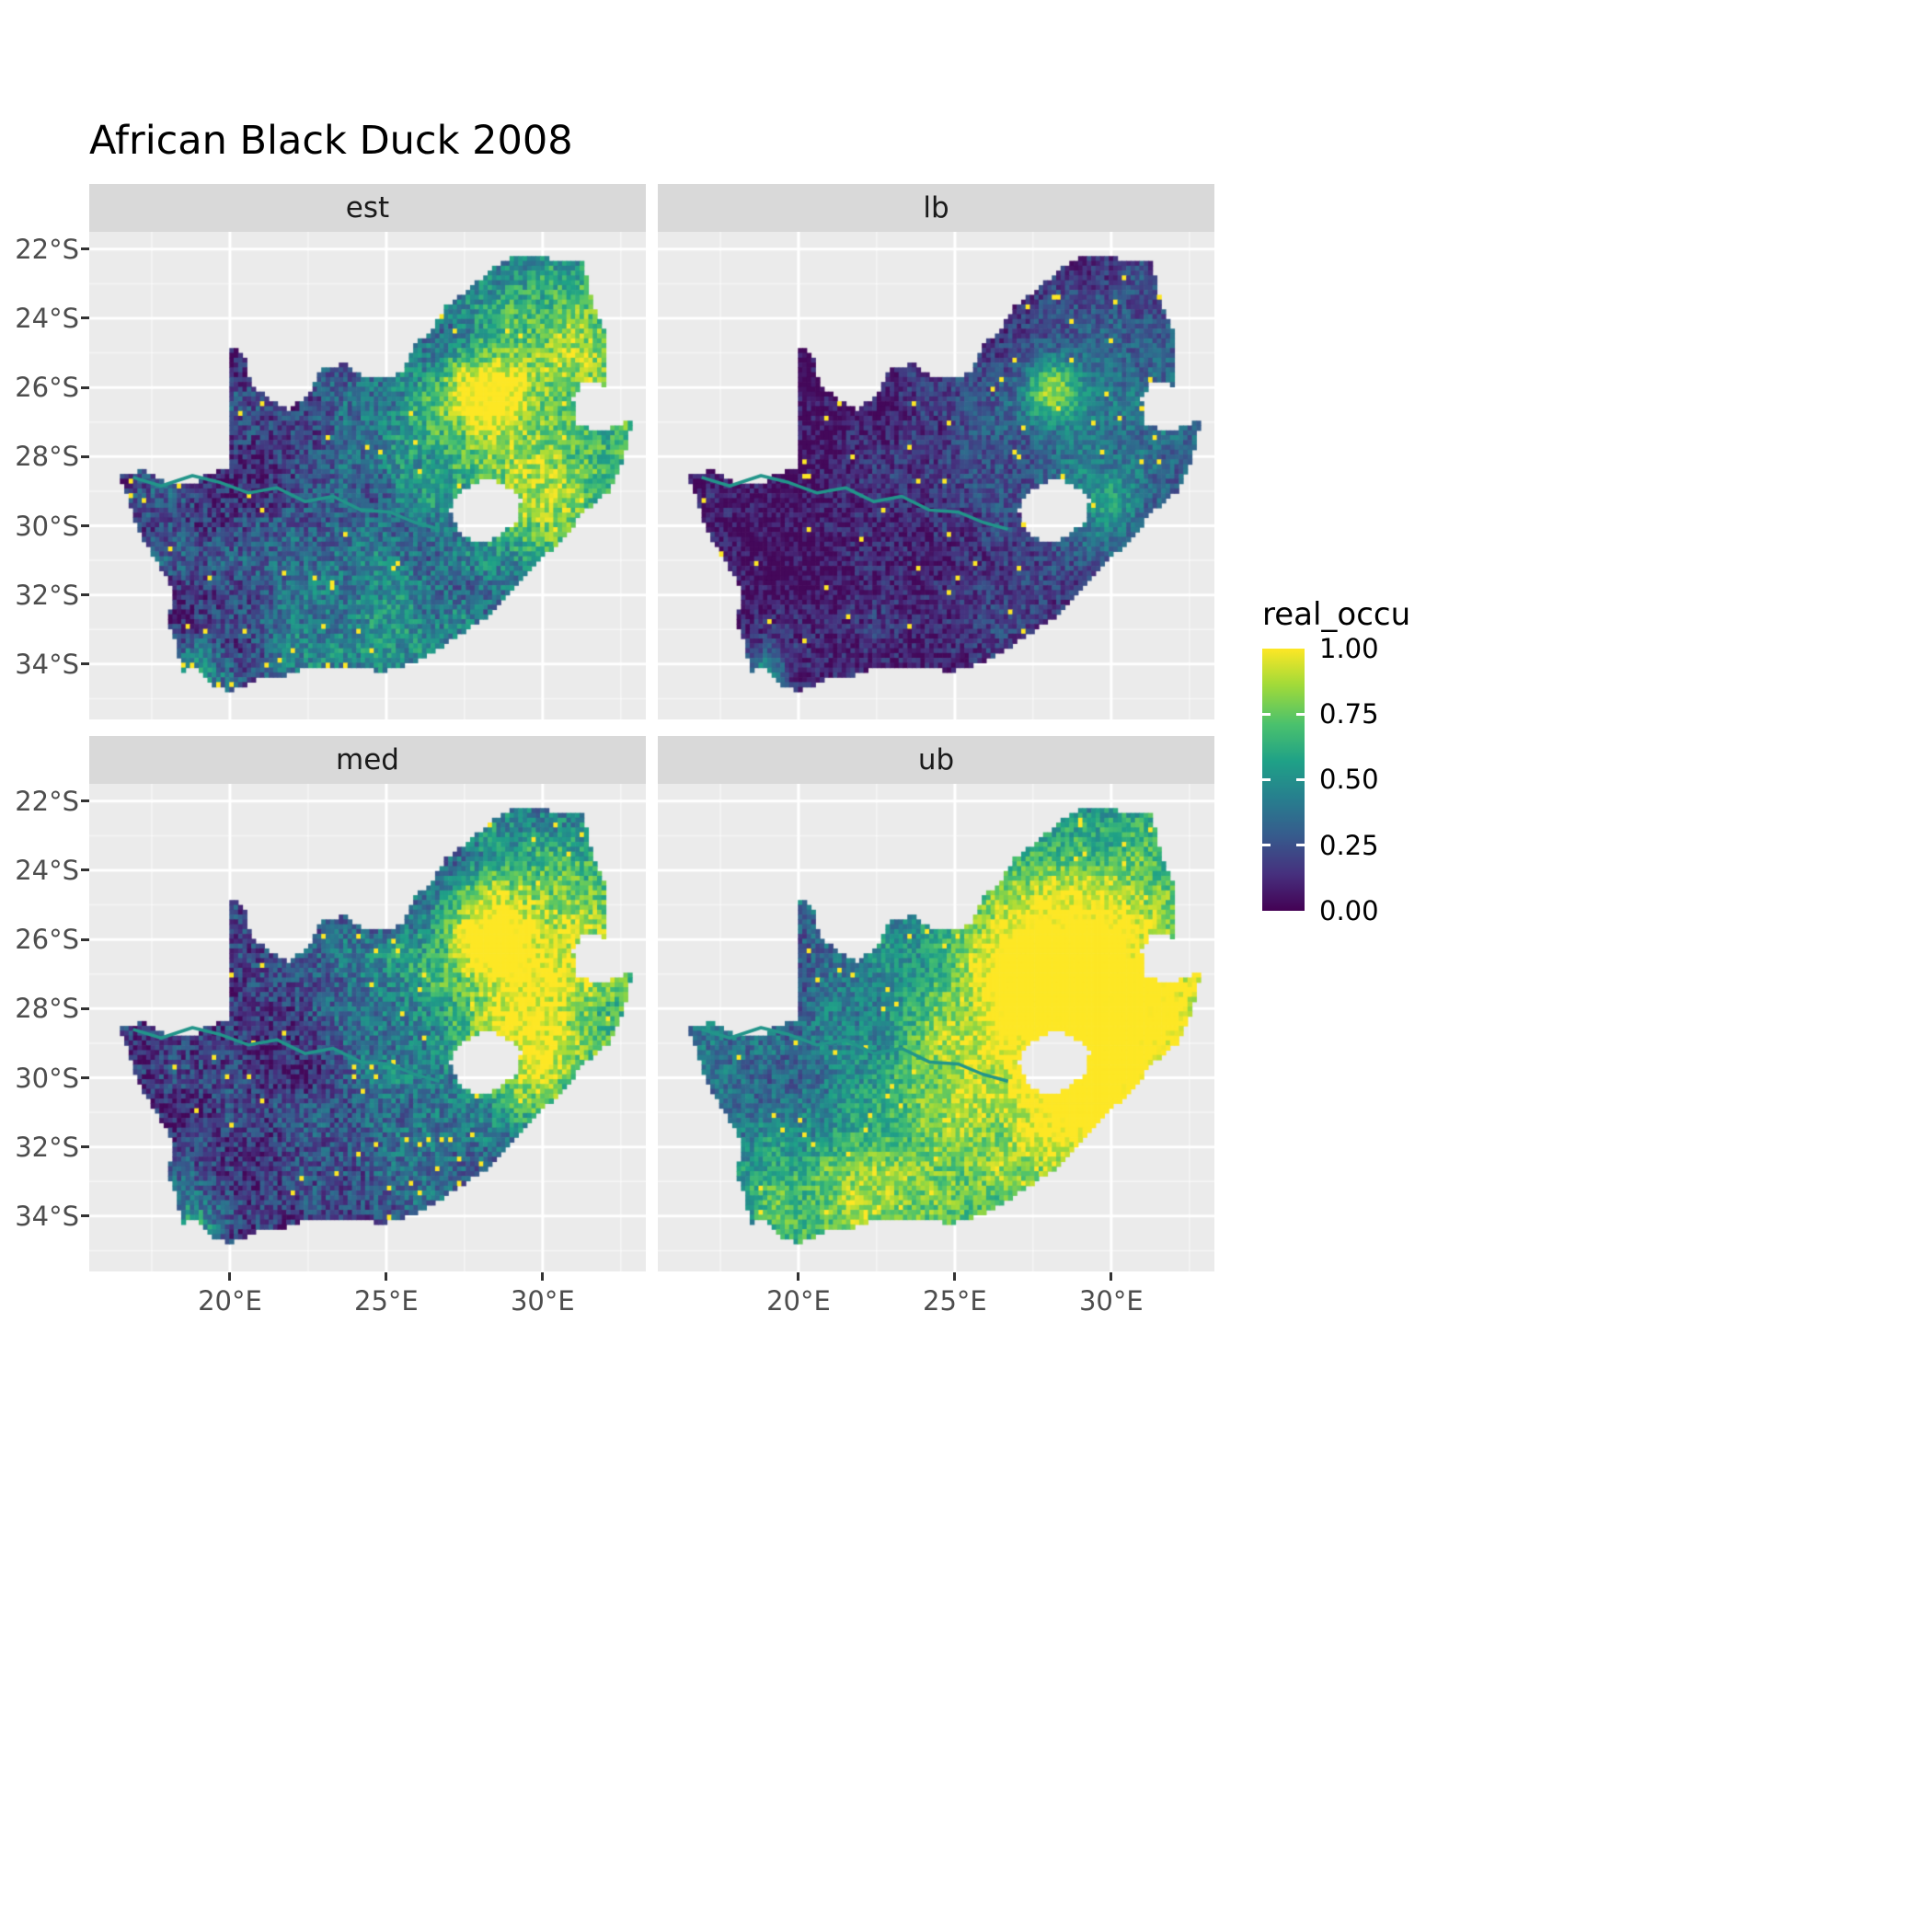 This screenshot has height=1932, width=1932. Describe the element at coordinates (936, 1027) in the screenshot. I see `map-panel-ub` at that location.